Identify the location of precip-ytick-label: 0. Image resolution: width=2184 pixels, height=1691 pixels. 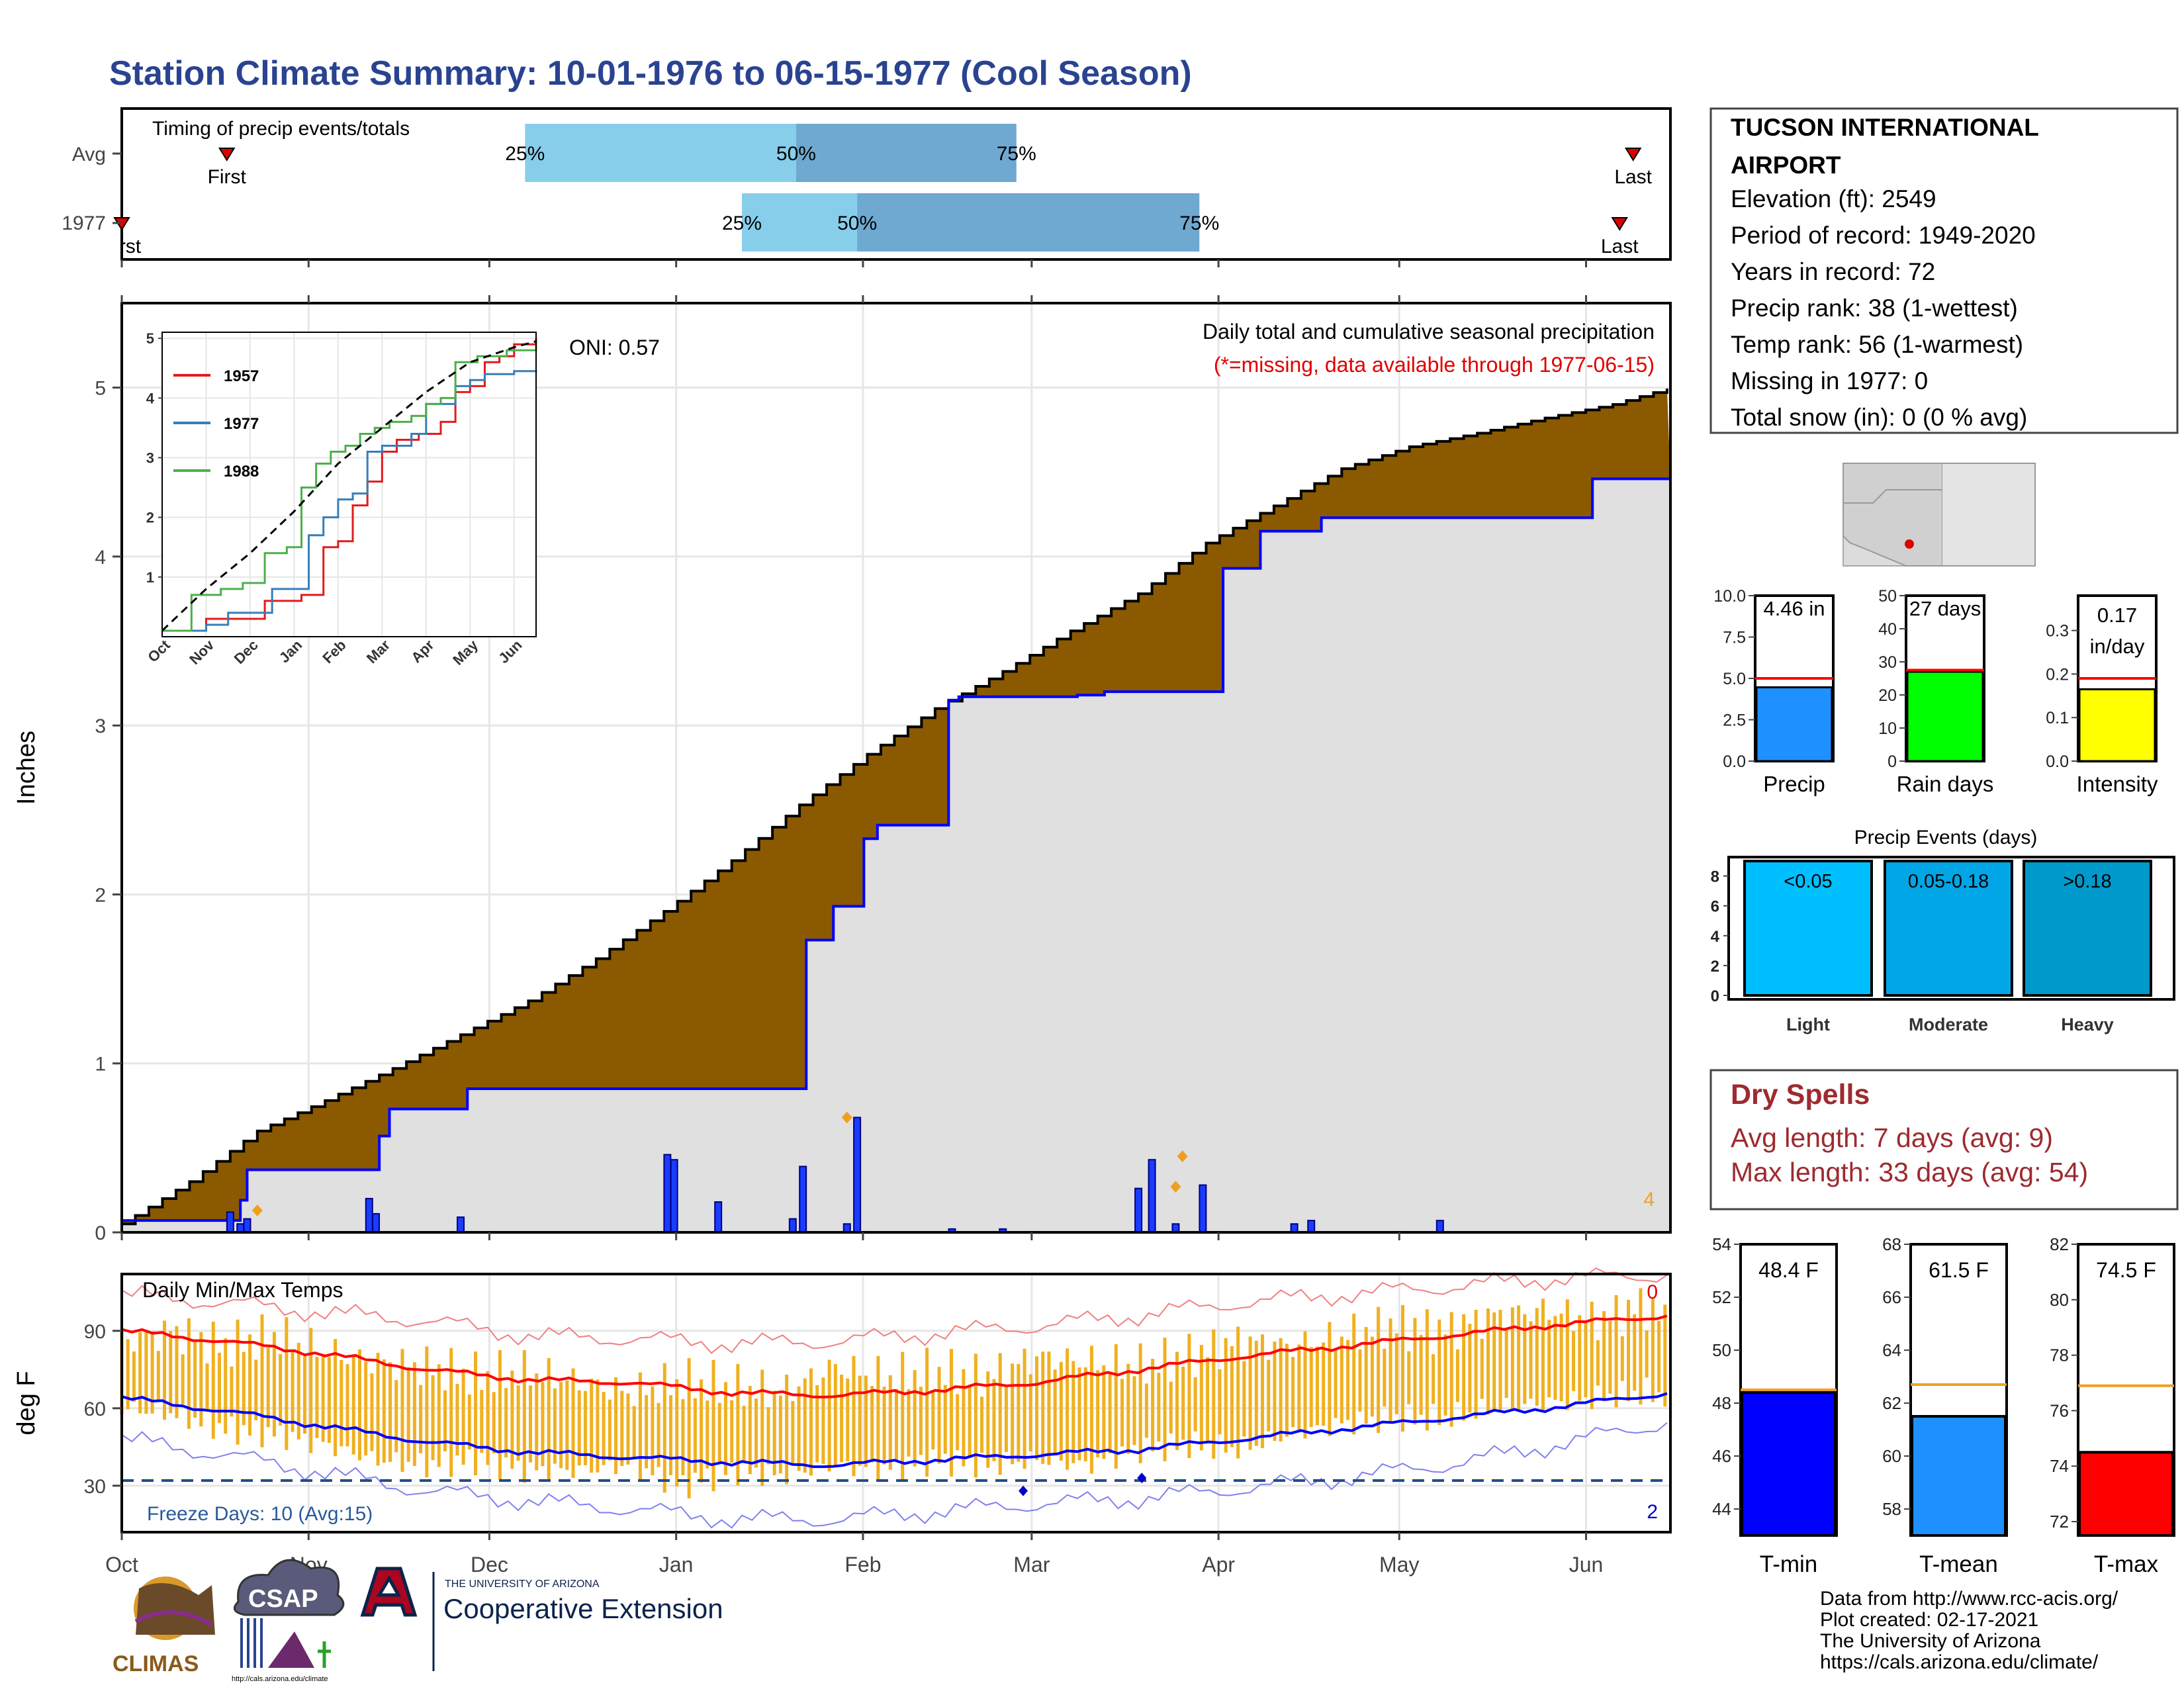
(100, 1233).